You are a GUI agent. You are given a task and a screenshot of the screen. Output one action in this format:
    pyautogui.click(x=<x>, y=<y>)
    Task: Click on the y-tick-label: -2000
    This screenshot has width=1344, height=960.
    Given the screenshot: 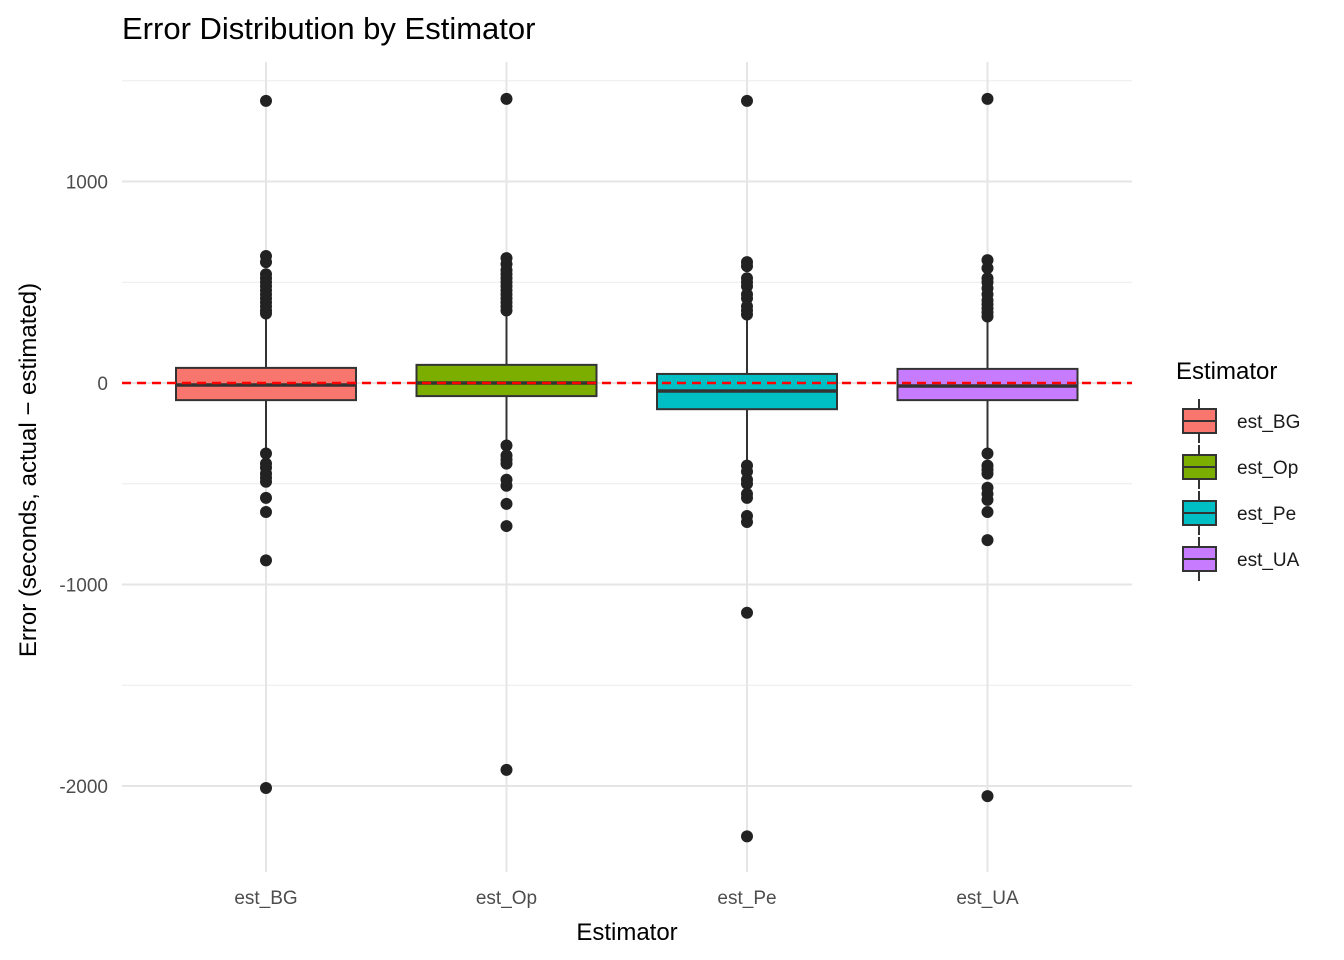 What is the action you would take?
    pyautogui.click(x=83, y=787)
    